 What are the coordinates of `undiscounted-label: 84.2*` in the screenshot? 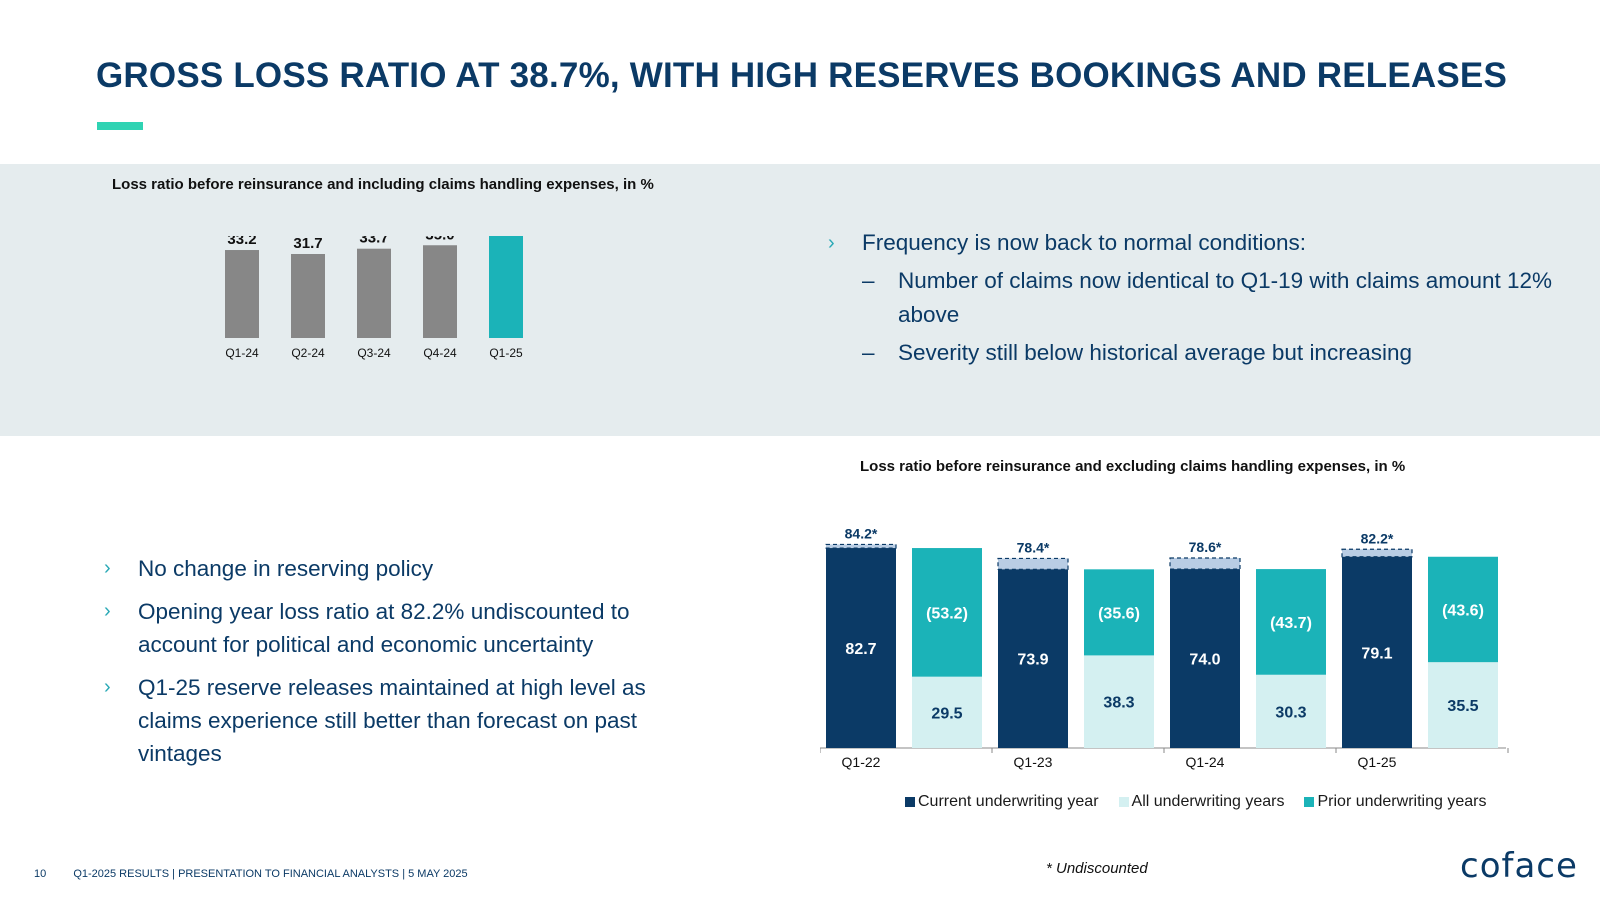 It's located at (861, 534).